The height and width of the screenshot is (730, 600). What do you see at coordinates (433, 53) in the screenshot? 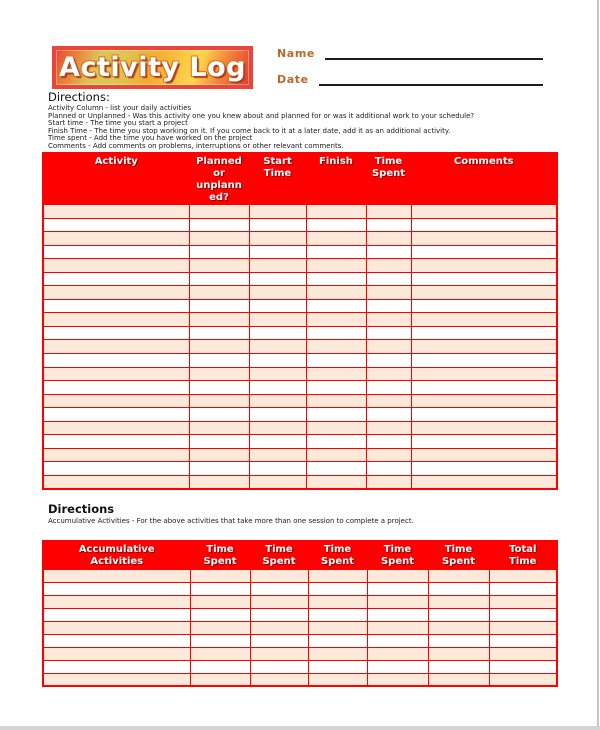
I see `name-fill-line` at bounding box center [433, 53].